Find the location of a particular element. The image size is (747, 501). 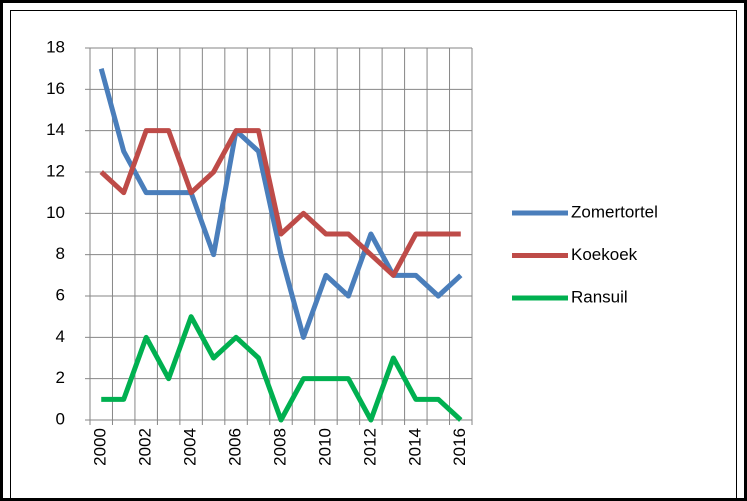

x-tick-label: 2016 is located at coordinates (459, 447).